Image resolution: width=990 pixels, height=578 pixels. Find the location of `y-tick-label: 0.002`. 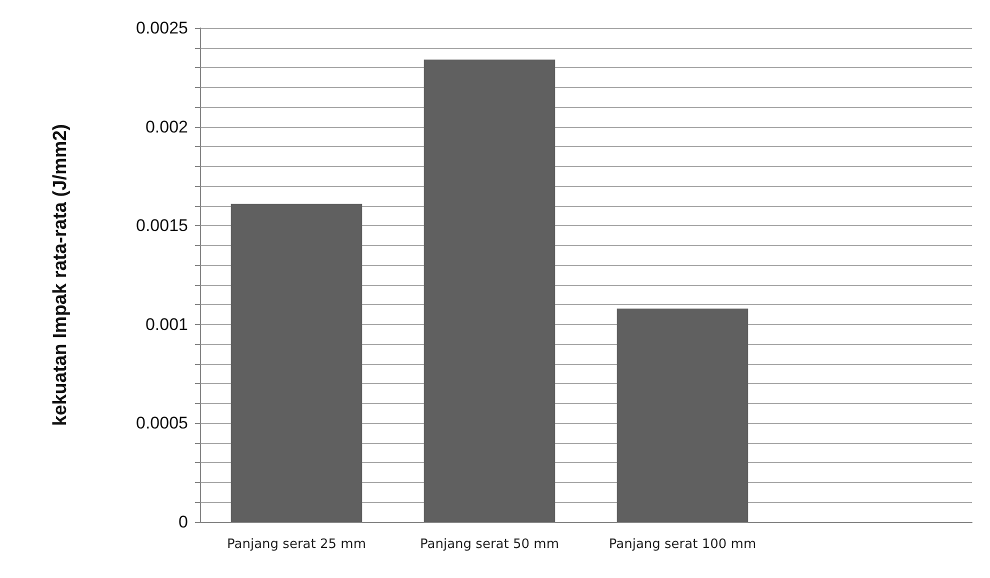

y-tick-label: 0.002 is located at coordinates (166, 126).